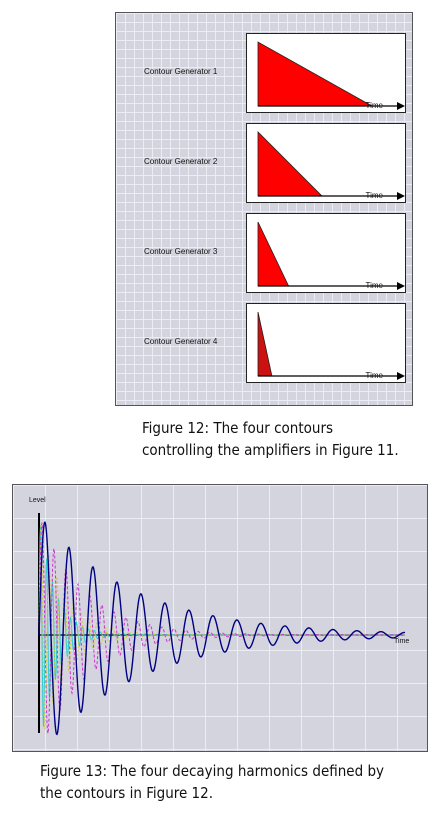 The width and height of the screenshot is (436, 820). I want to click on contour-3-svg, so click(331, 255).